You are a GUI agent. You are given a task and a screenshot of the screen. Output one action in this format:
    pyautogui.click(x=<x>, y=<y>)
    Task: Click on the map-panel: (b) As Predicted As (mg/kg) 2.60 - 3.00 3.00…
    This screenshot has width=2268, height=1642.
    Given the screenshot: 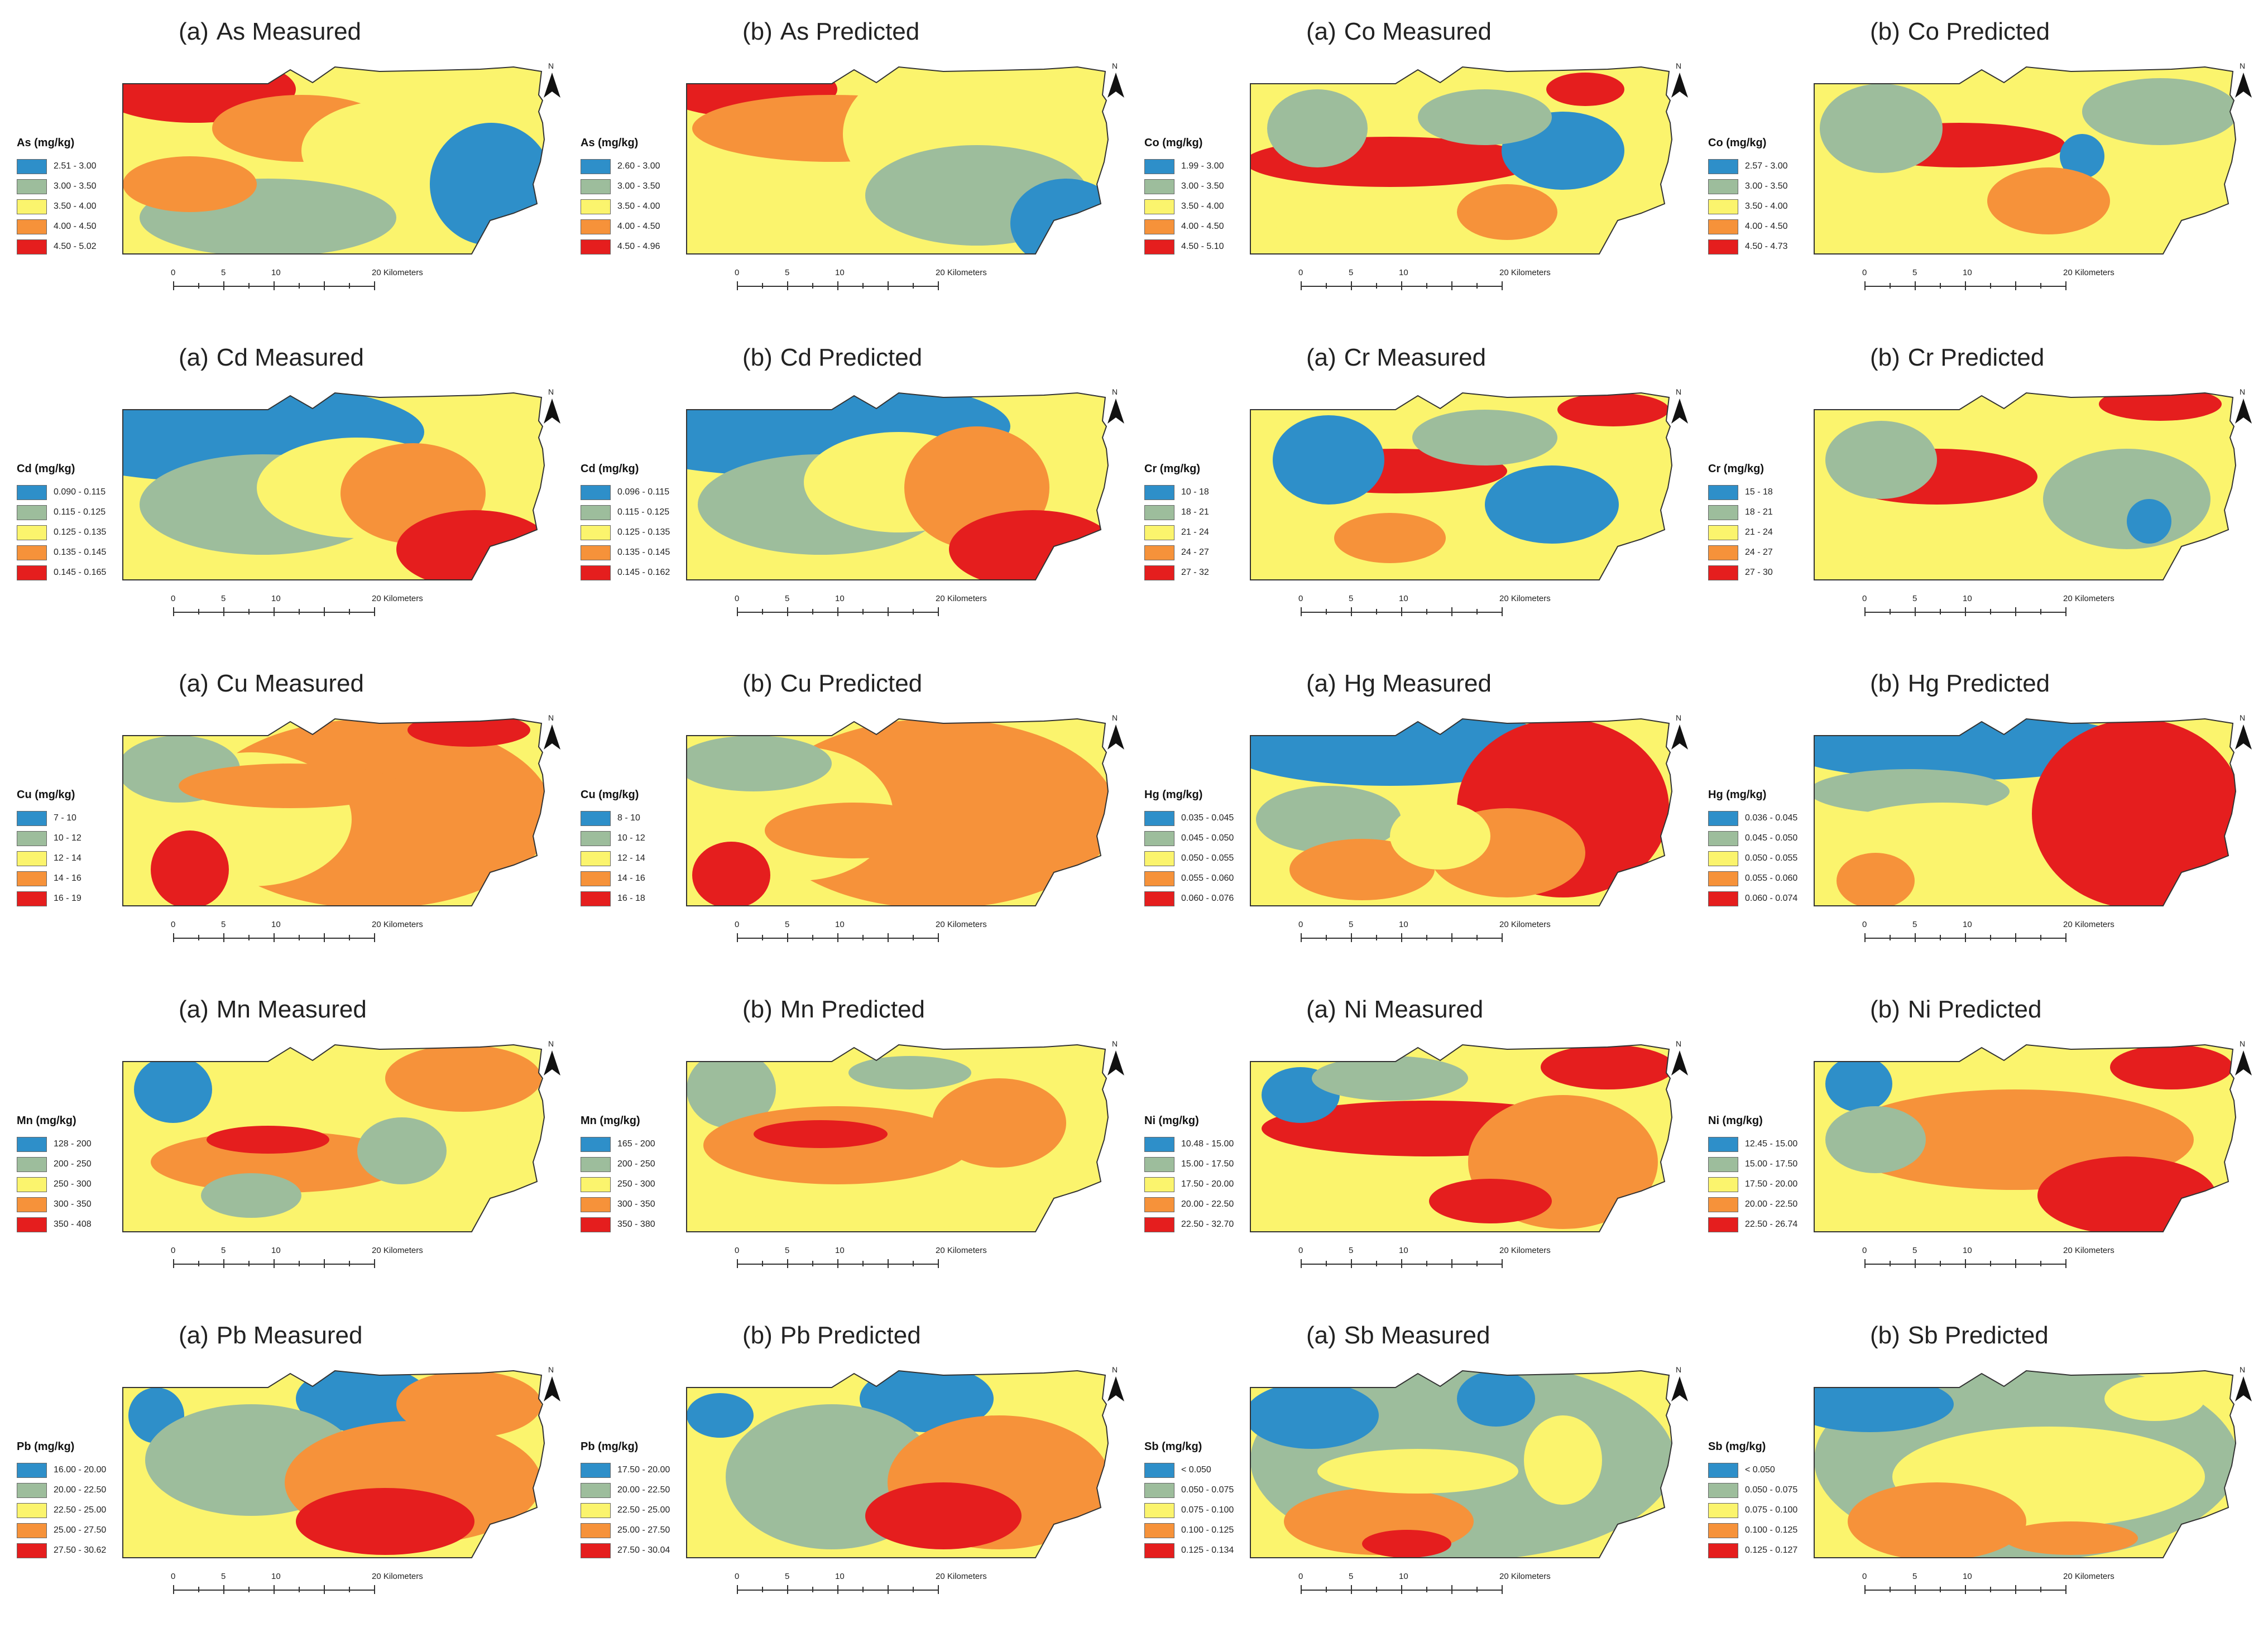 What is the action you would take?
    pyautogui.click(x=851, y=166)
    